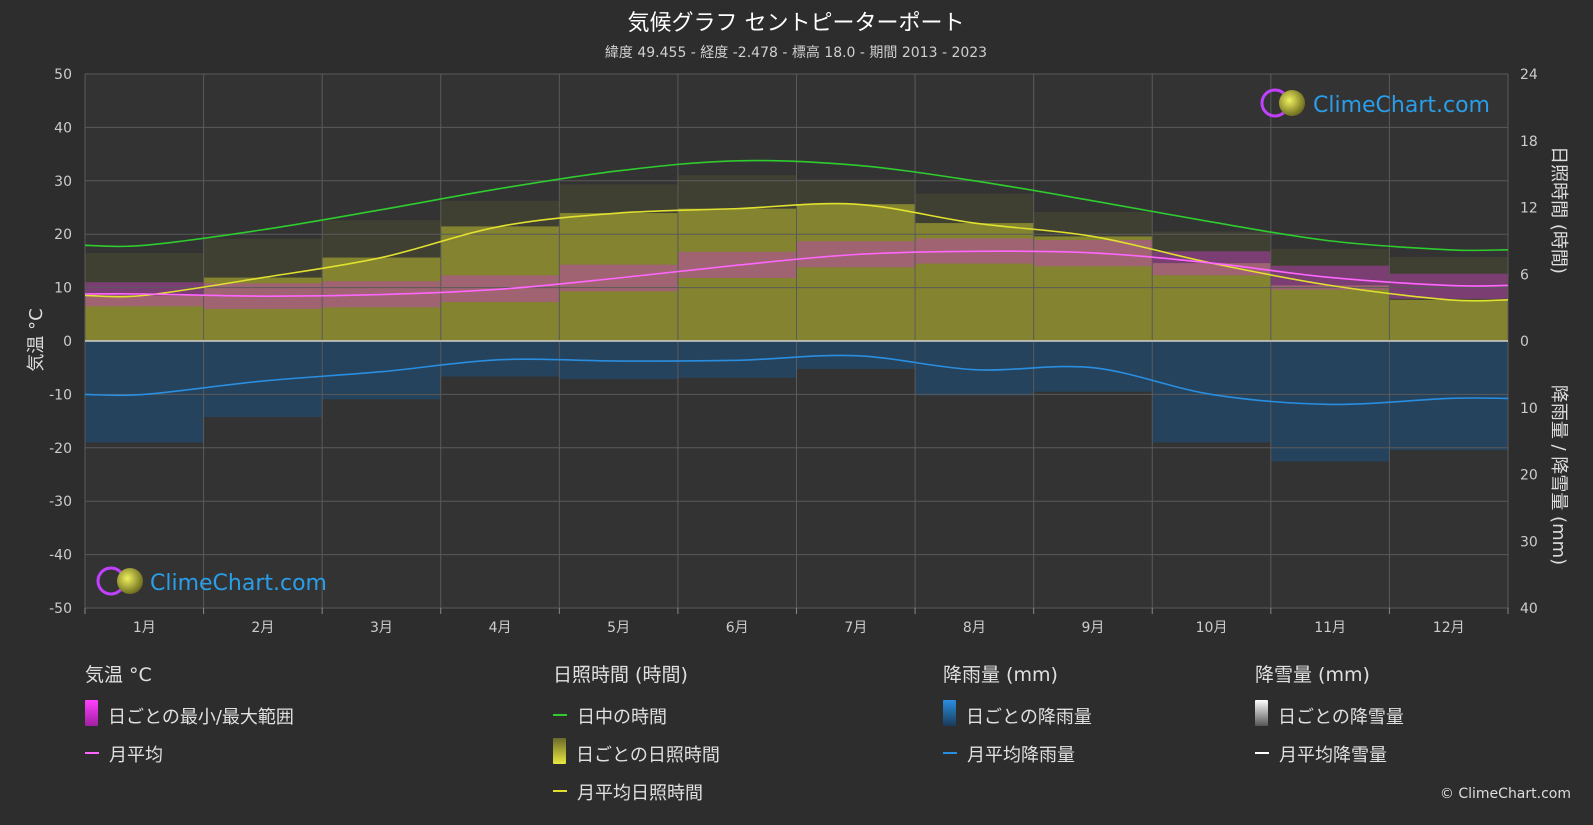 The width and height of the screenshot is (1593, 825). What do you see at coordinates (91, 713) in the screenshot?
I see `temp-range-swatch` at bounding box center [91, 713].